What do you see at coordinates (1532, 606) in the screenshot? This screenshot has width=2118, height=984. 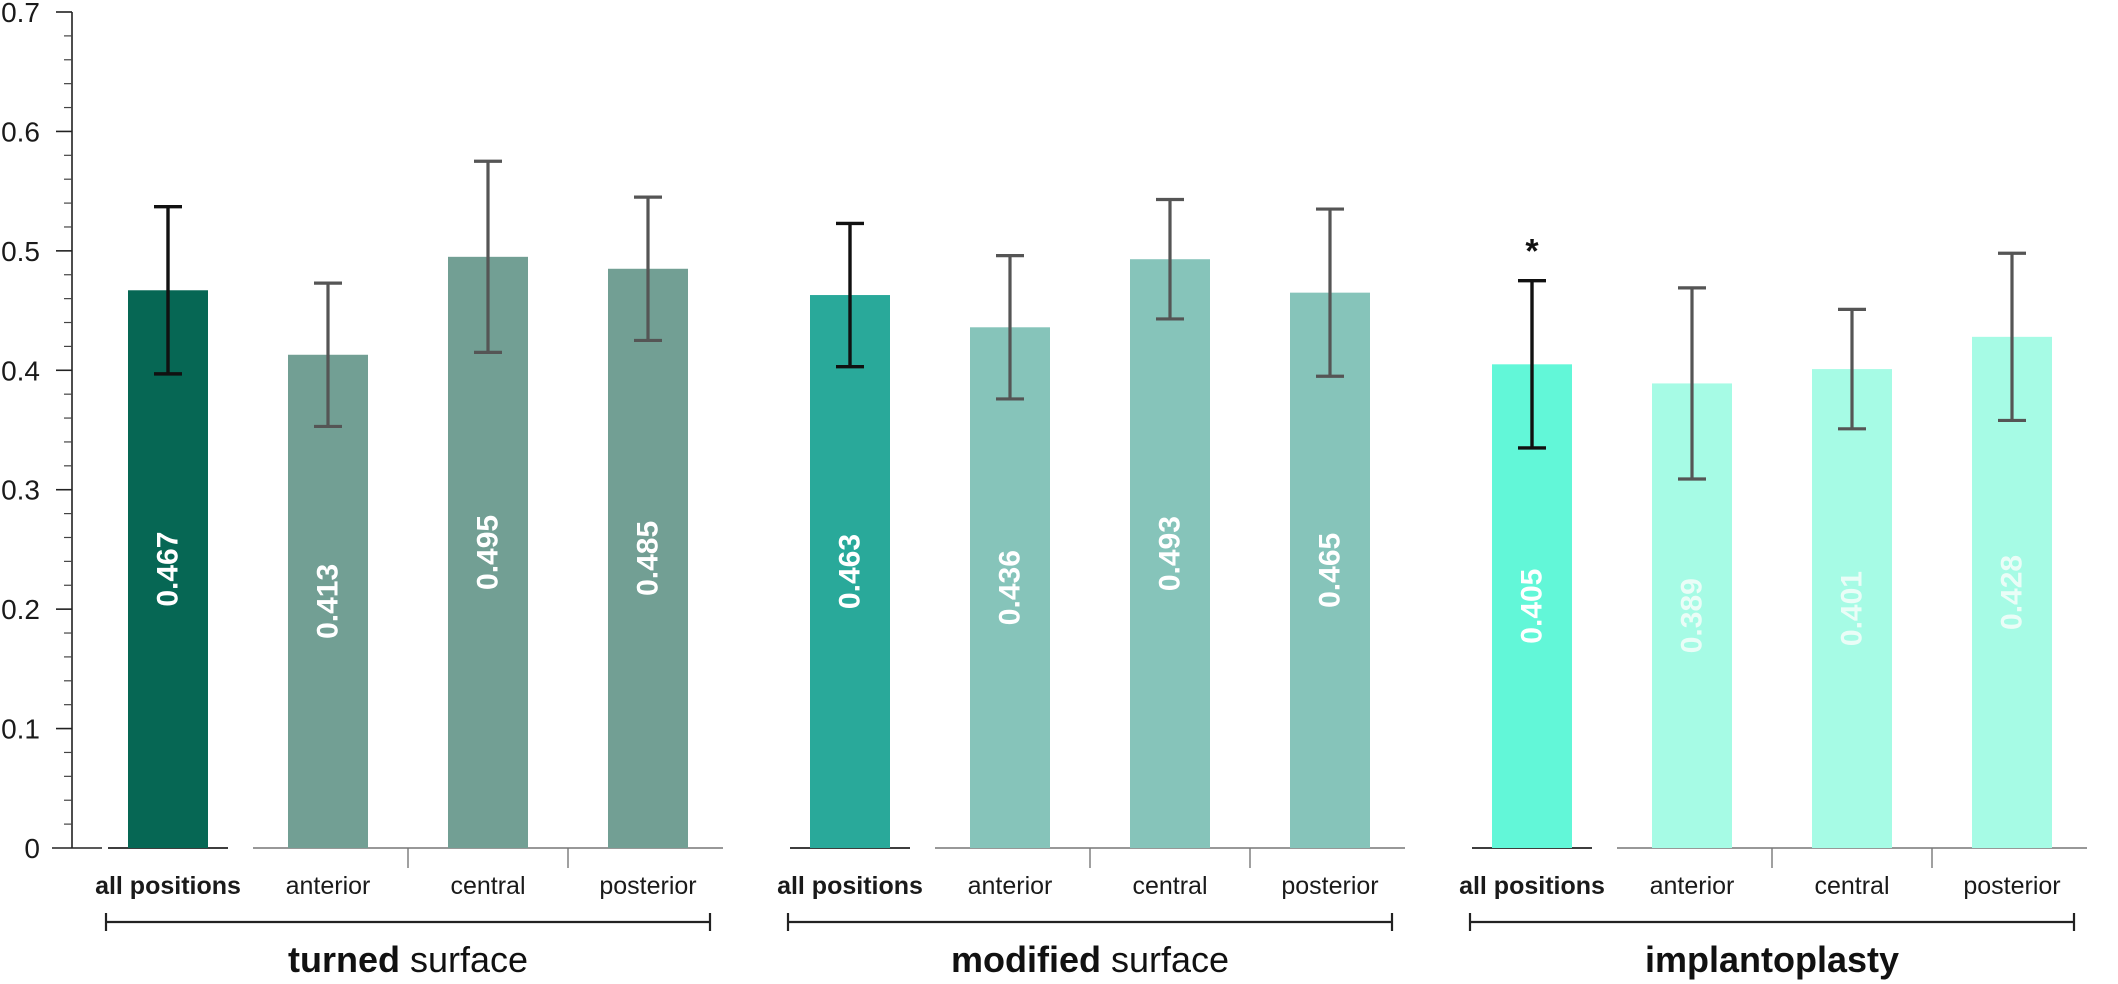 I see `bar-value-label: 0.405` at bounding box center [1532, 606].